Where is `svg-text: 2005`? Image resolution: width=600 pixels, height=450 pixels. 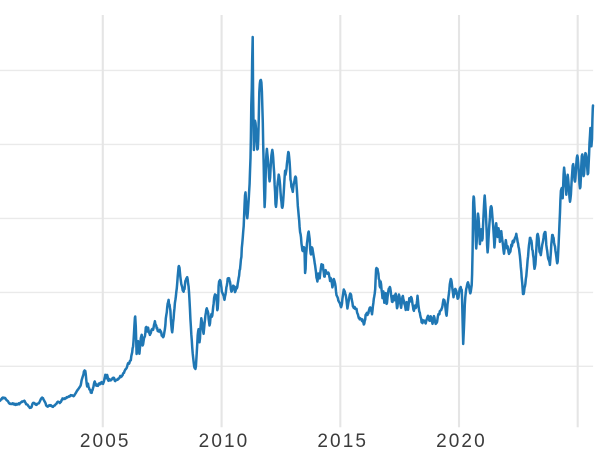
svg-text: 2005 is located at coordinates (105, 440).